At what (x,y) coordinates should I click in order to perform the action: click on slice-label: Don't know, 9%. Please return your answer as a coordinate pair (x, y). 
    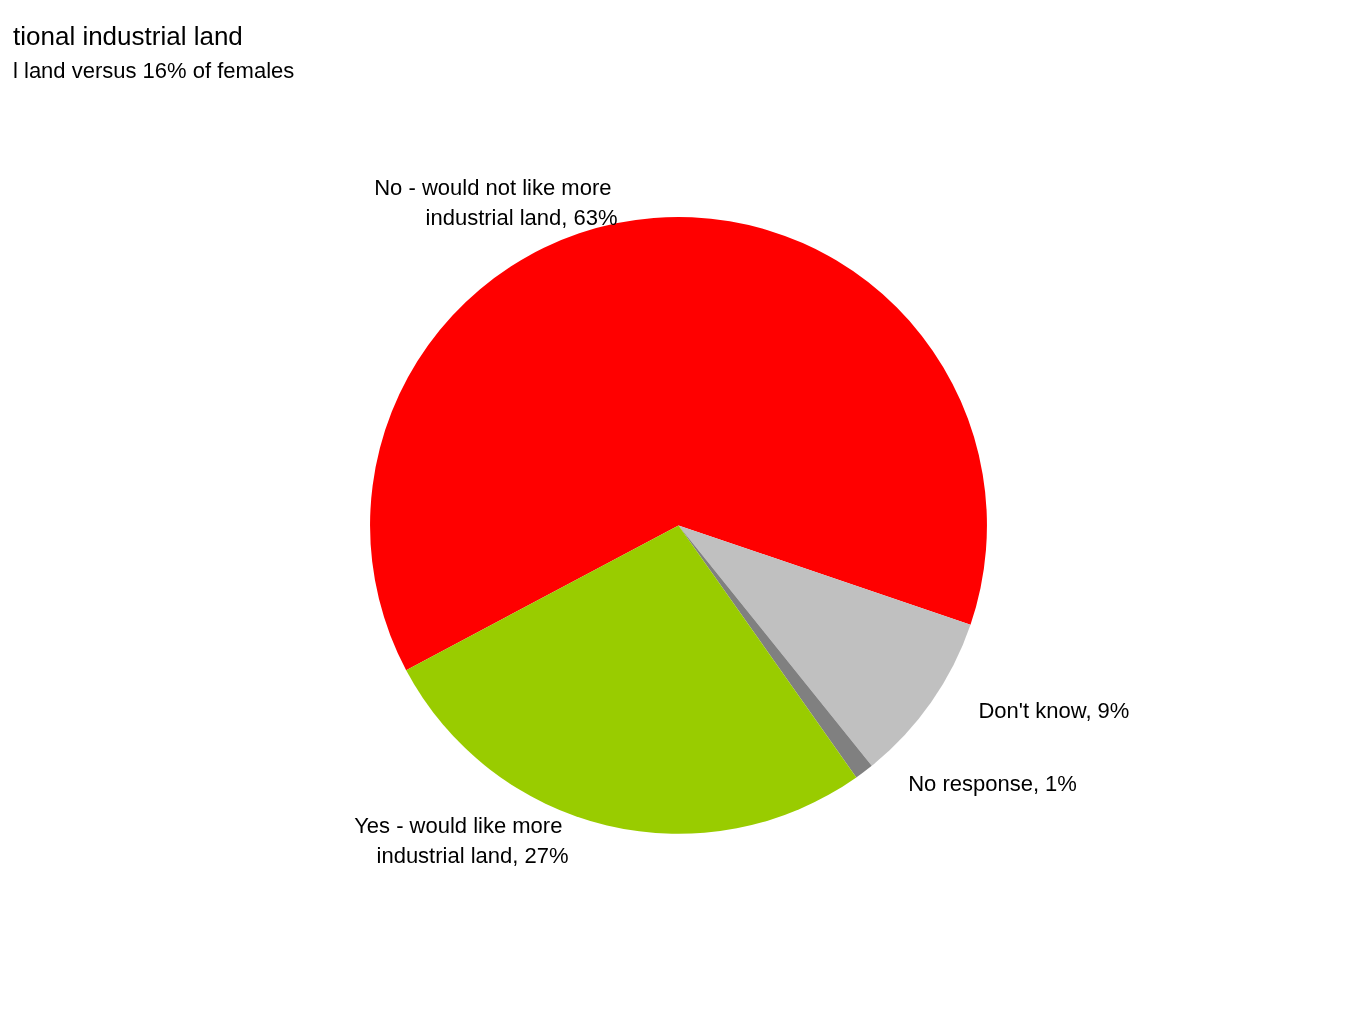
    Looking at the image, I should click on (1054, 711).